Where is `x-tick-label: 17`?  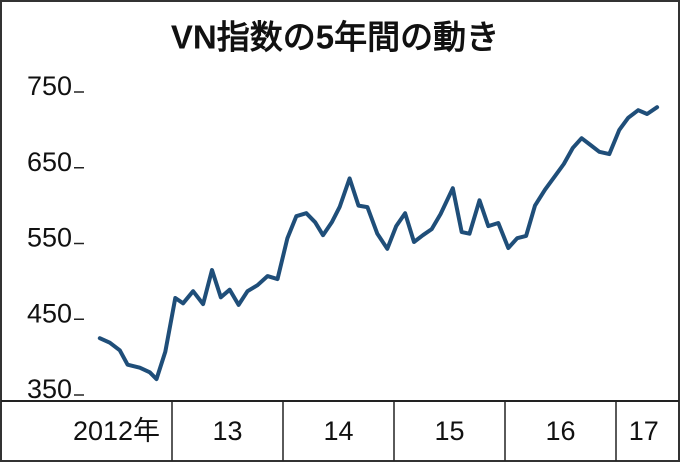 x-tick-label: 17 is located at coordinates (644, 431).